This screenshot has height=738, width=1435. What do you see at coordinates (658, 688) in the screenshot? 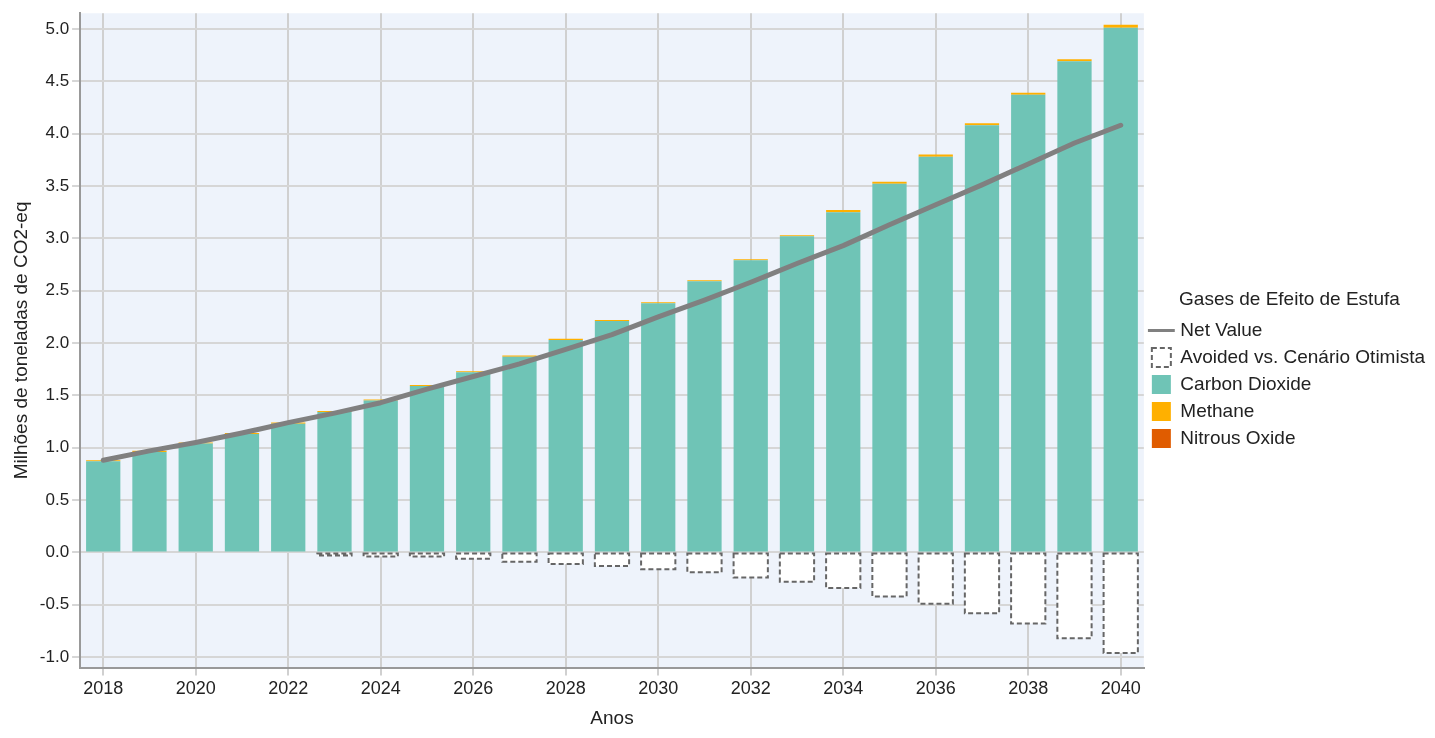
I see `x-tick-label: 2030` at bounding box center [658, 688].